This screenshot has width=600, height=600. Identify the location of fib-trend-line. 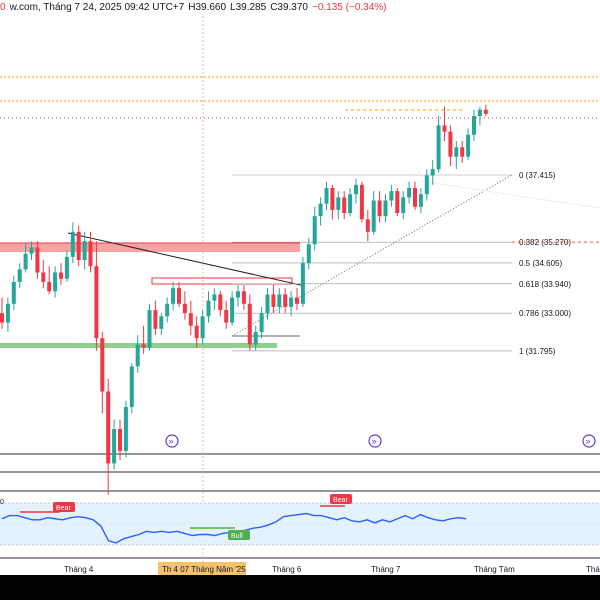
(372, 255).